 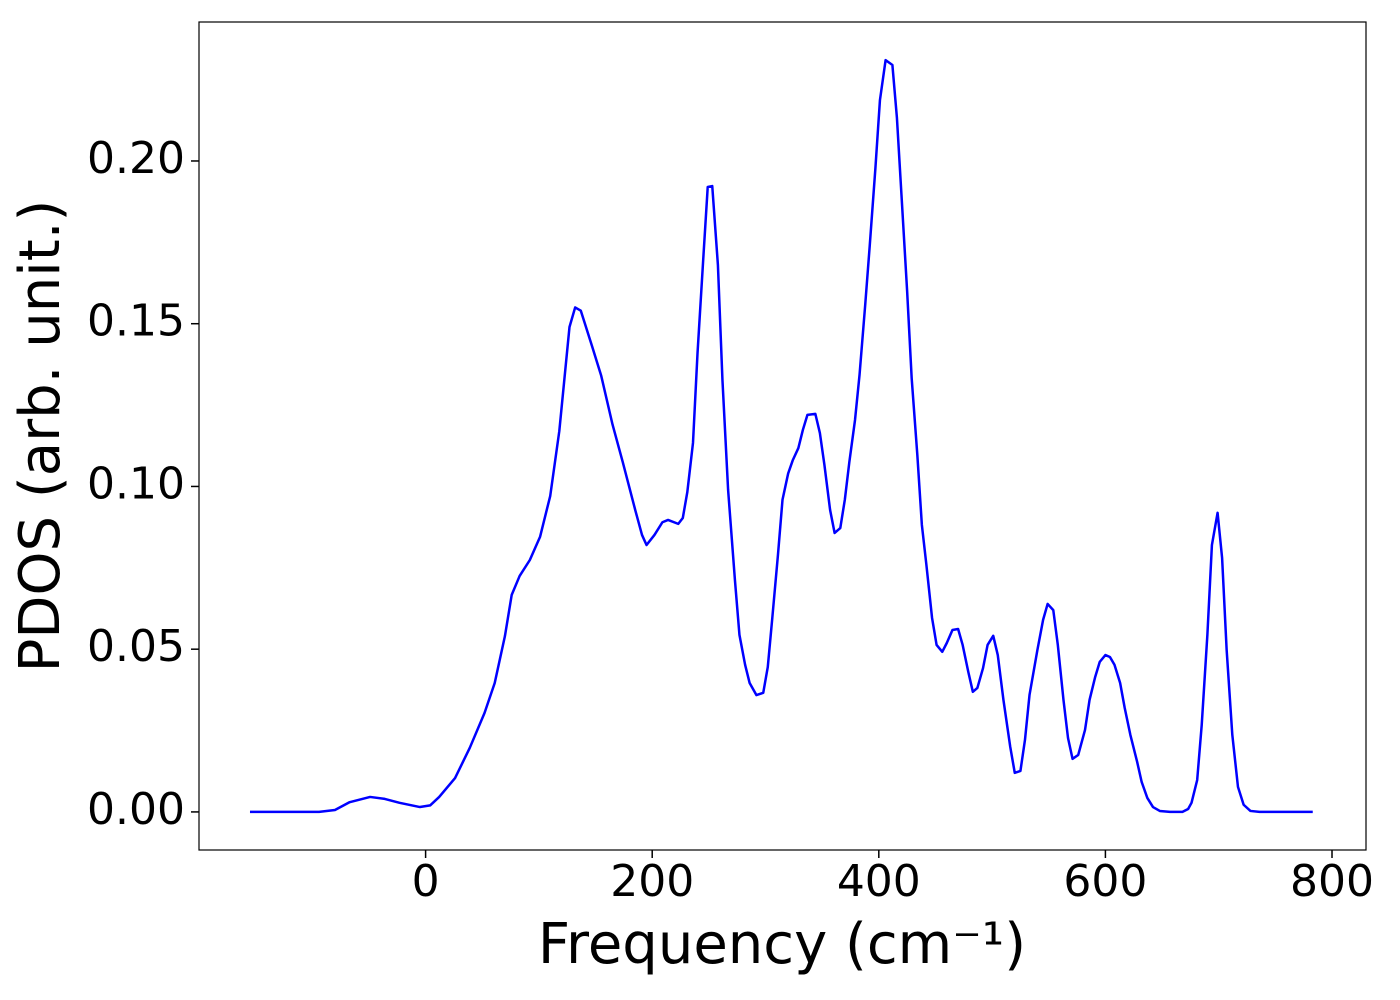 What do you see at coordinates (426, 881) in the screenshot?
I see `x-tick-label: 0` at bounding box center [426, 881].